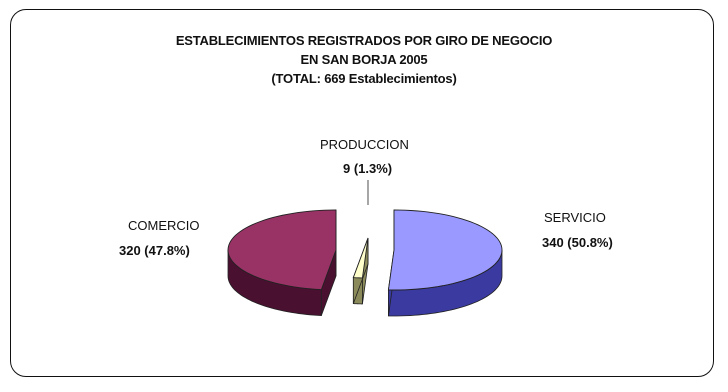 This screenshot has height=392, width=728. Describe the element at coordinates (154, 250) in the screenshot. I see `slice-value-comercio: 320 (47.8%)` at that location.